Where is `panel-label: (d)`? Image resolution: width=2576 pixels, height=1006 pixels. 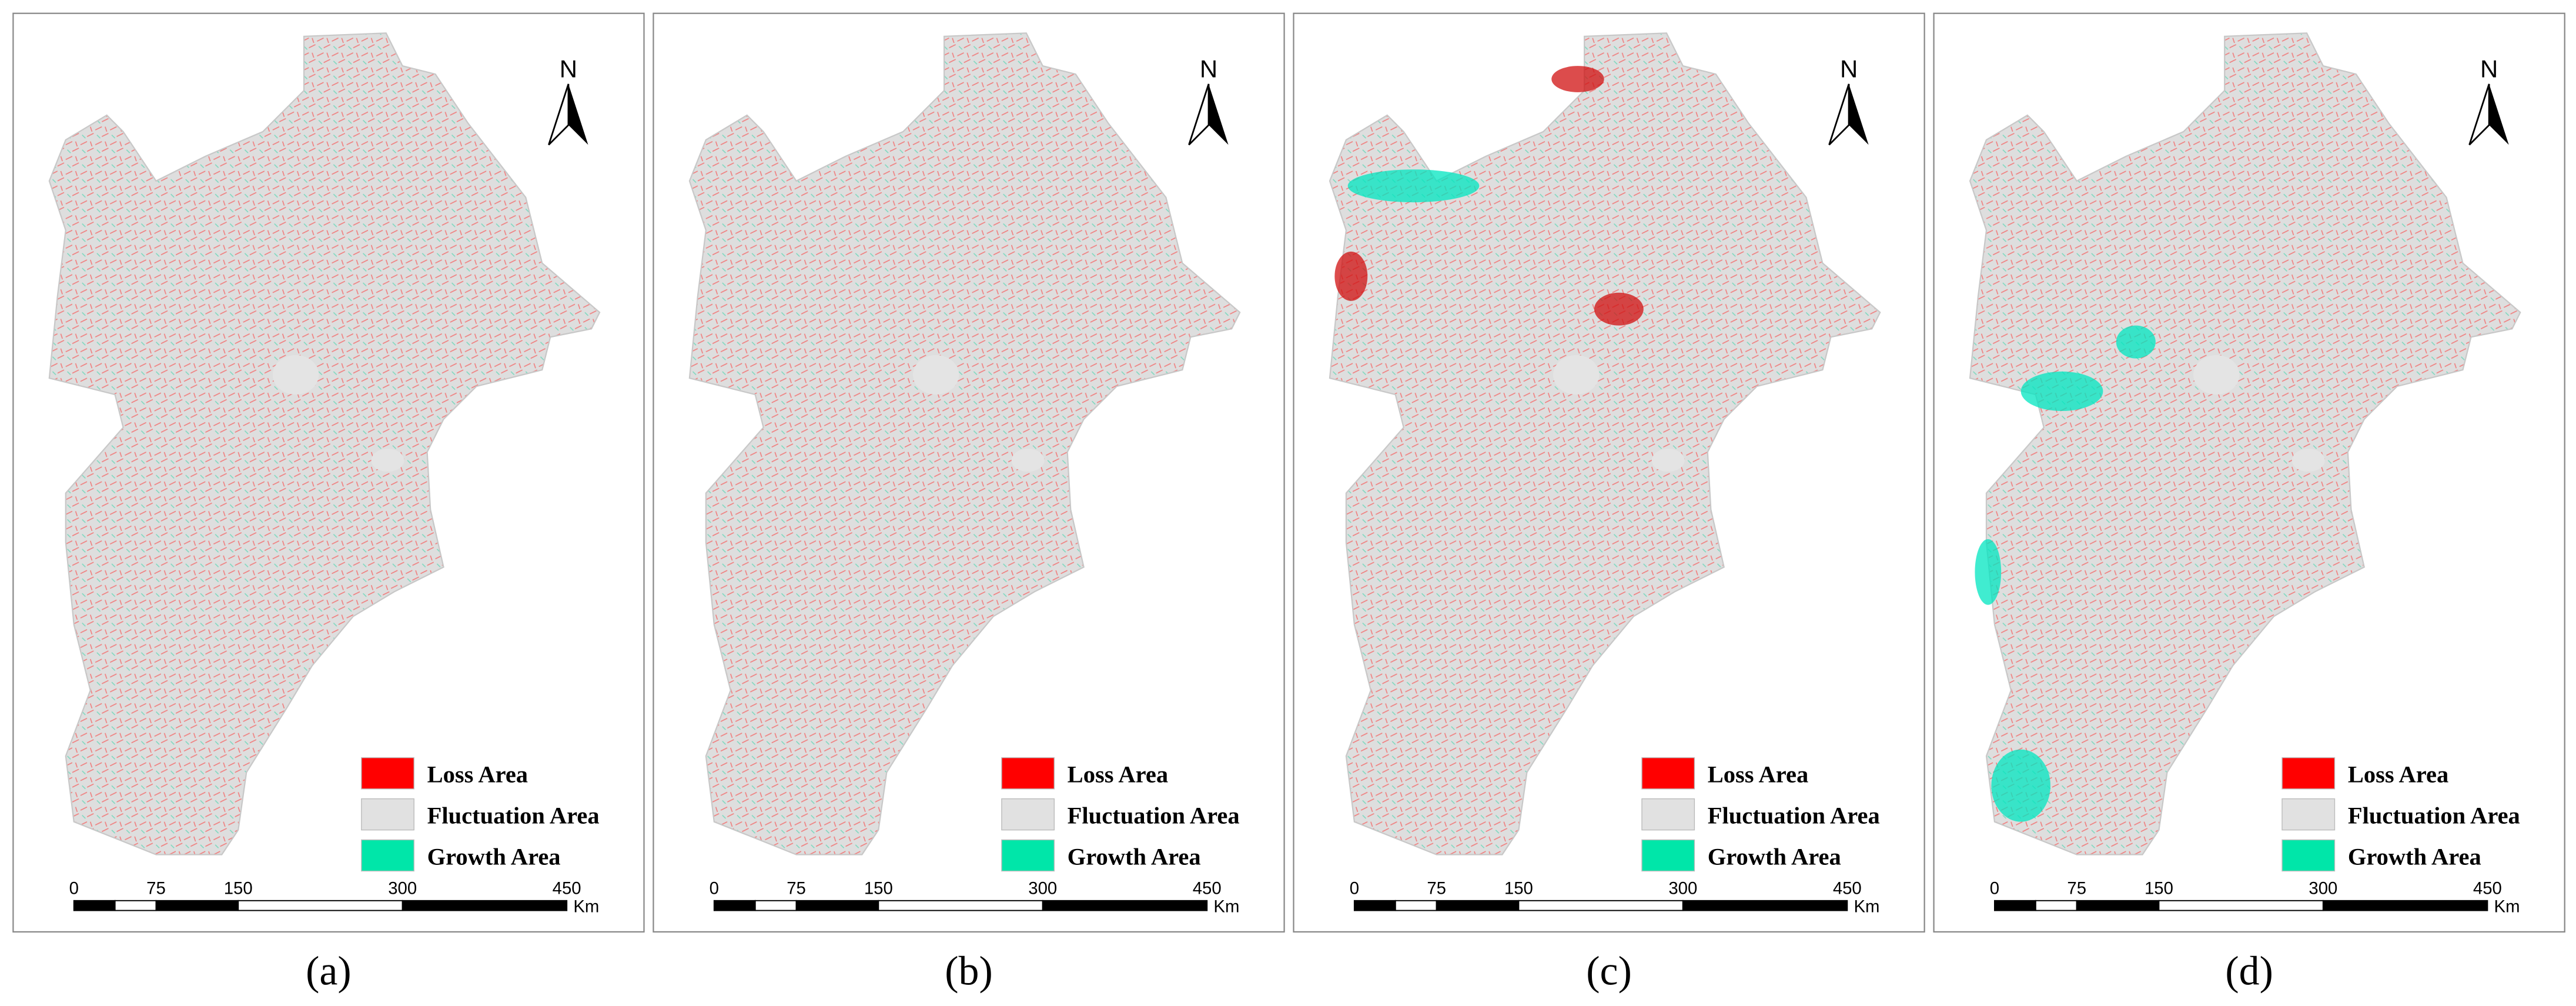 panel-label: (d) is located at coordinates (2249, 971).